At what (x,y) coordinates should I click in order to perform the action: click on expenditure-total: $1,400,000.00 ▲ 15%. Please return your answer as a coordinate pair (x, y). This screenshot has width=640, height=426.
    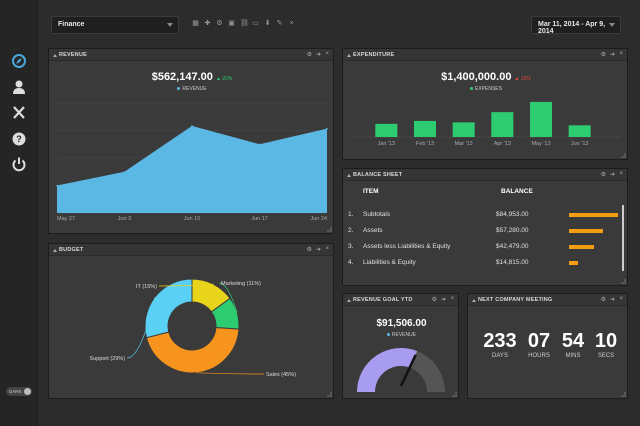
    Looking at the image, I should click on (486, 77).